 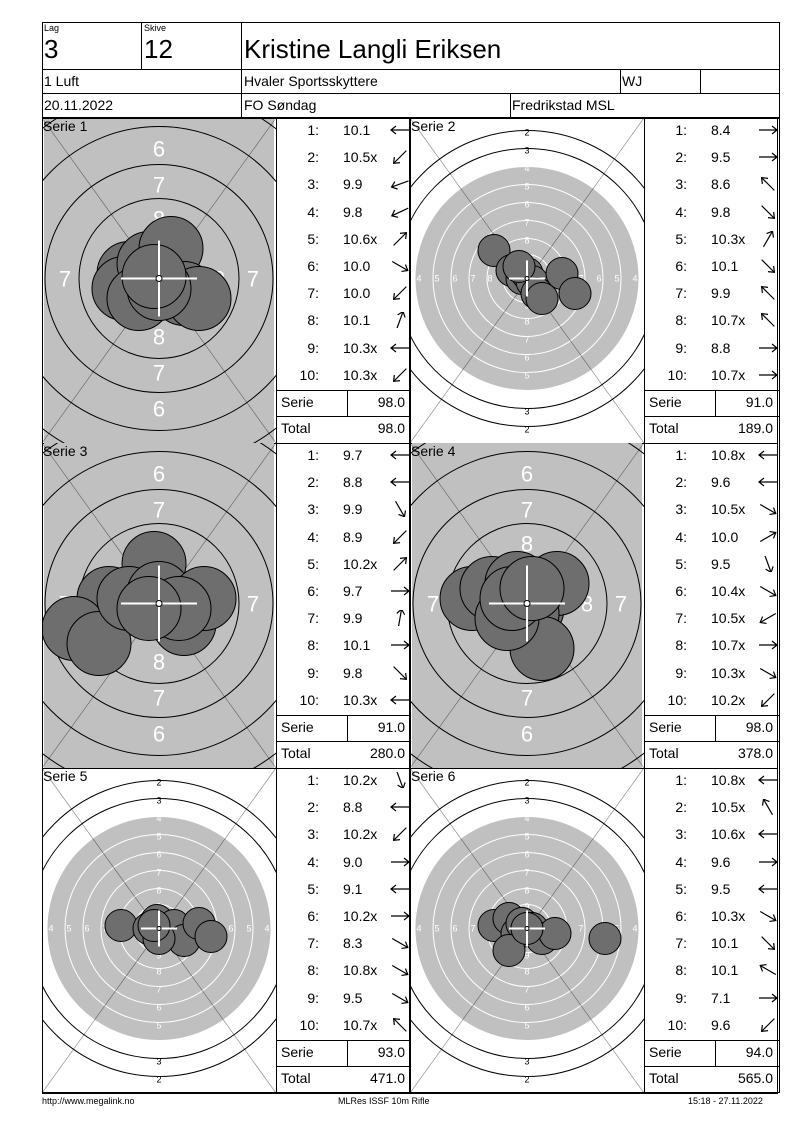 What do you see at coordinates (344, 646) in the screenshot?
I see `shot-row: 8: 10.1` at bounding box center [344, 646].